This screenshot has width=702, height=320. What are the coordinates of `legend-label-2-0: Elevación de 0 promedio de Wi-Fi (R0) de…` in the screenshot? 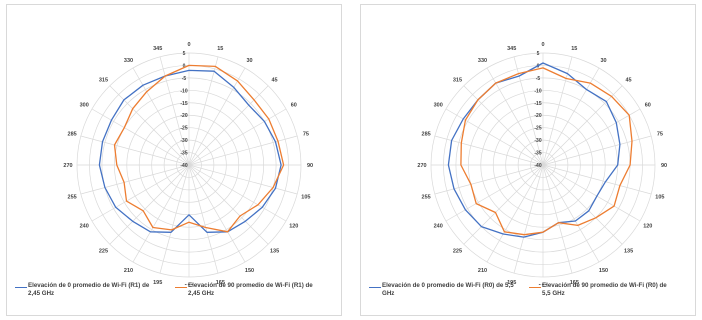 It's located at (448, 289).